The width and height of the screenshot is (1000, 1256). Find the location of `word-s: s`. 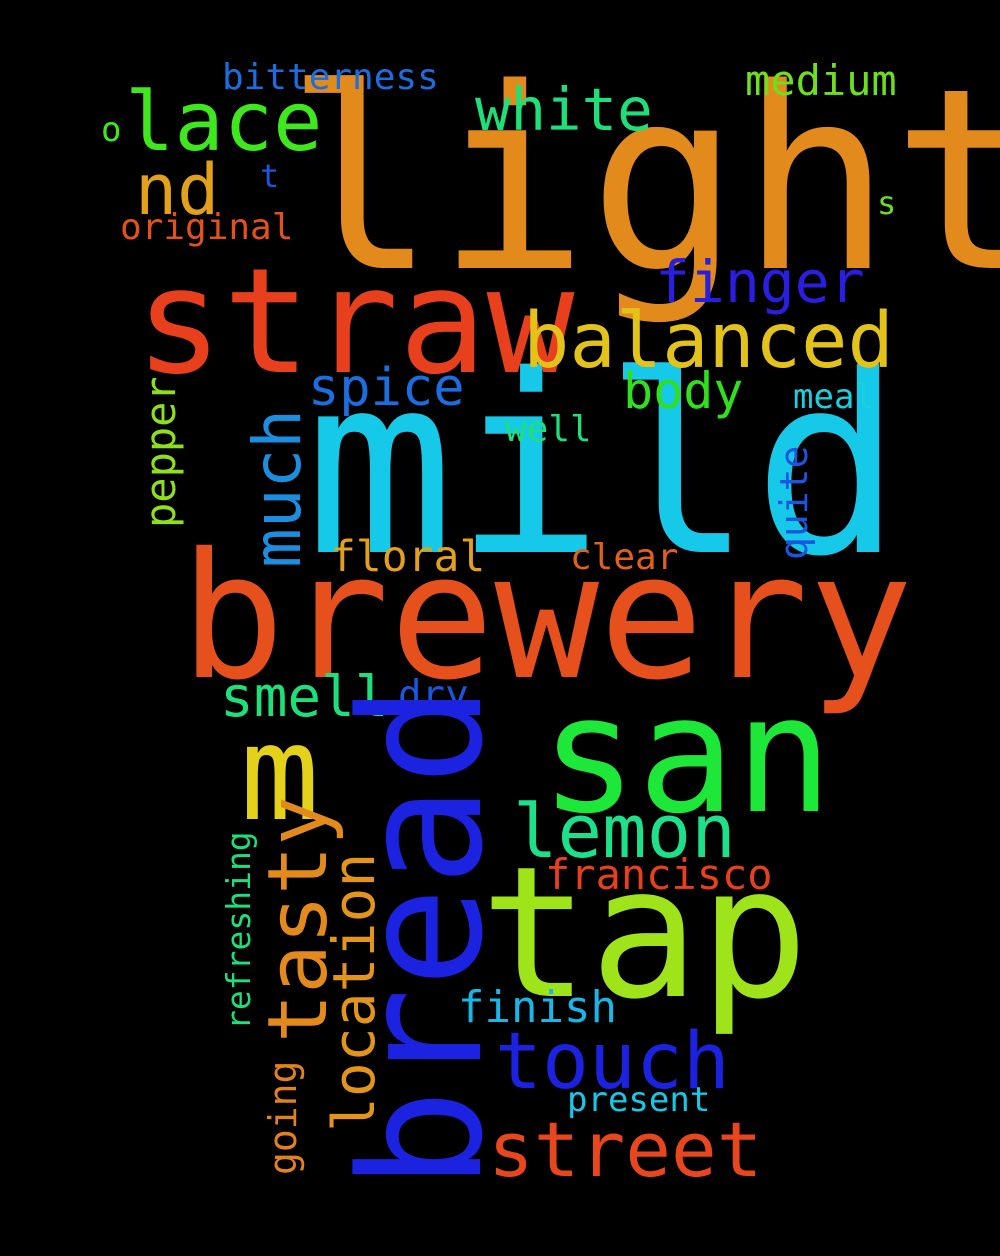

word-s: s is located at coordinates (887, 203).